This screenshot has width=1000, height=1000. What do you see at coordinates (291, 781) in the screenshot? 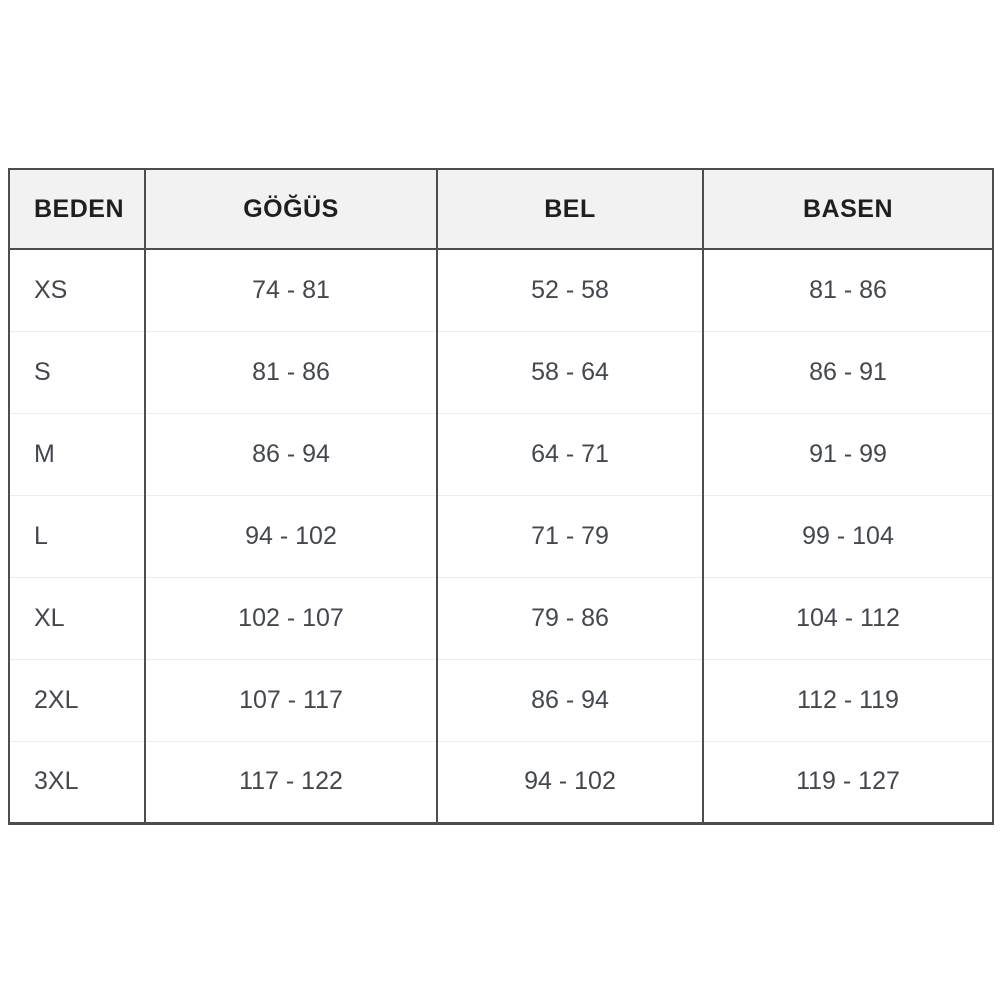
I see `chest-range: 117 - 122` at bounding box center [291, 781].